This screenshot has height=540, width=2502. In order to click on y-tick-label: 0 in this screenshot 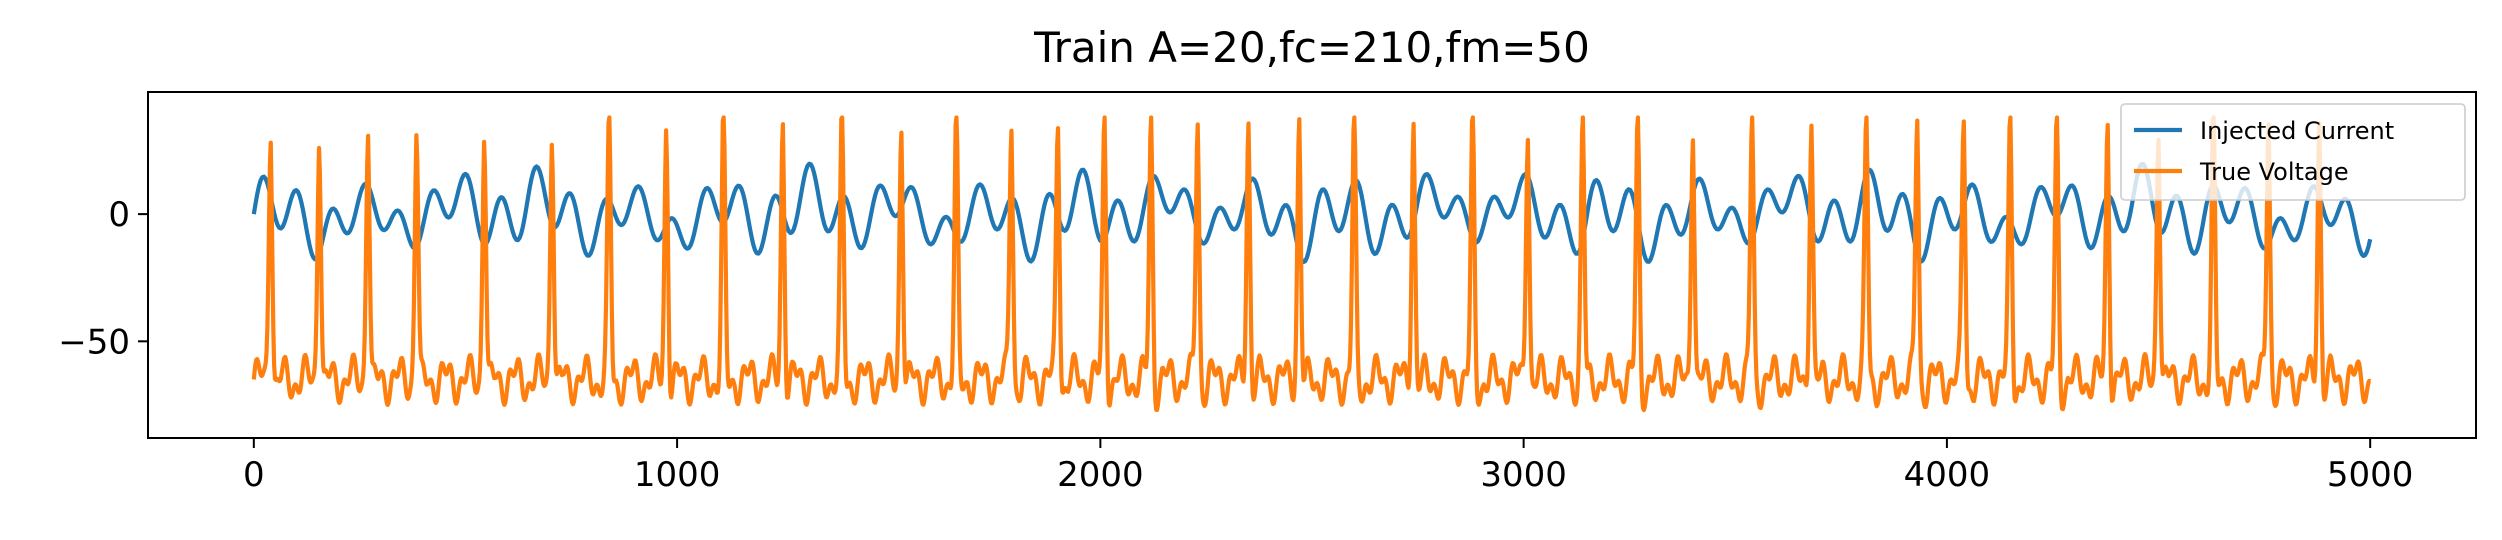, I will do `click(119, 215)`.